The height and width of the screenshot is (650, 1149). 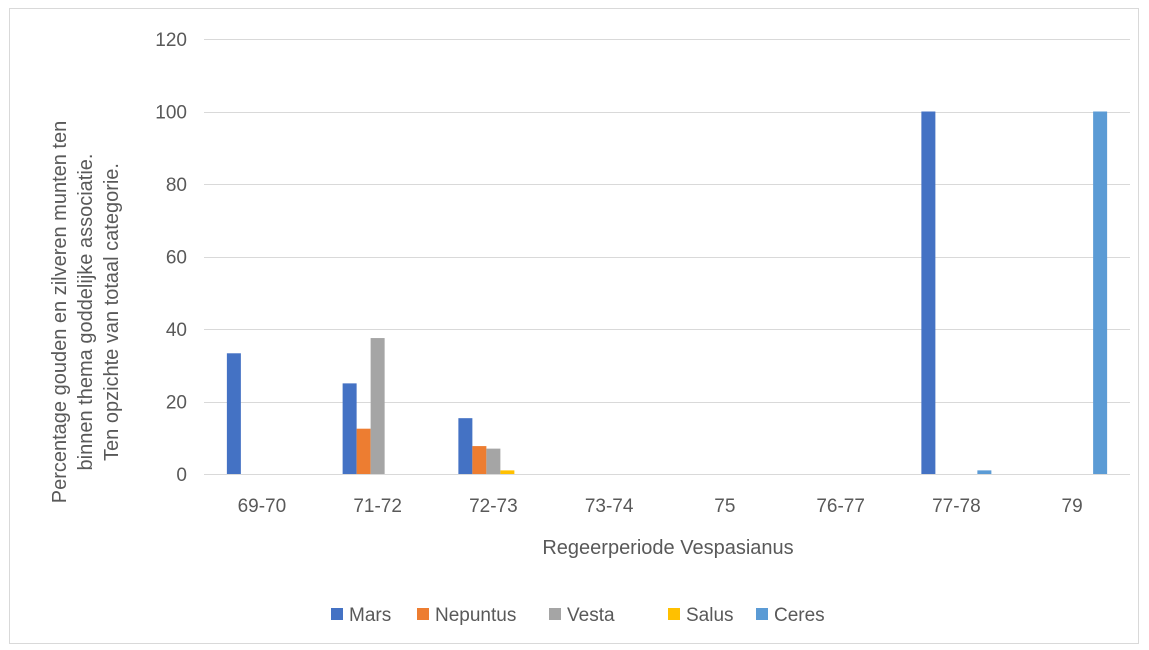 What do you see at coordinates (762, 614) in the screenshot?
I see `legend-swatch-ceres` at bounding box center [762, 614].